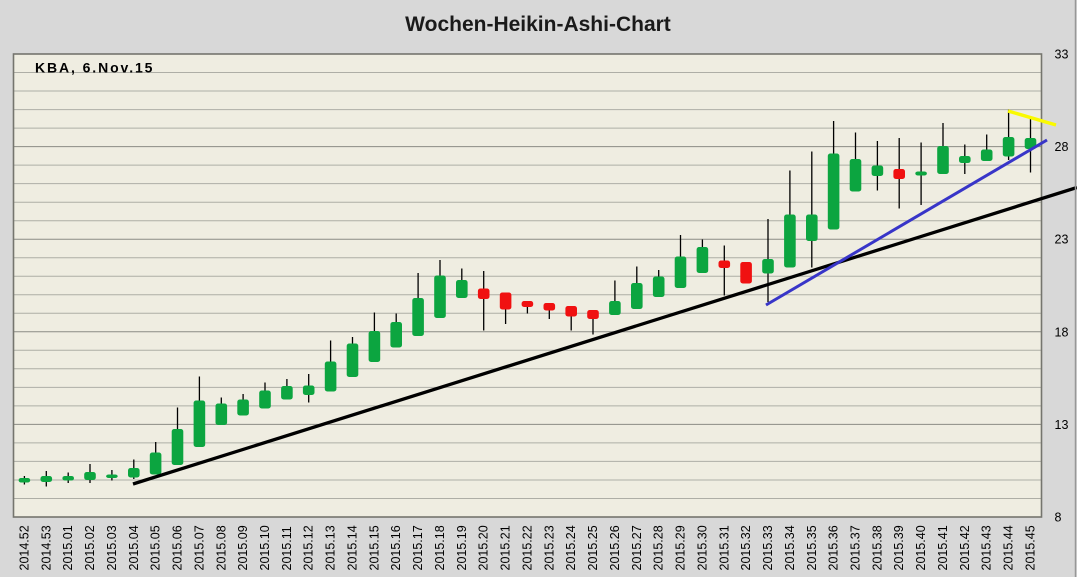  Describe the element at coordinates (659, 547) in the screenshot. I see `svg-text: 2015.28` at that location.